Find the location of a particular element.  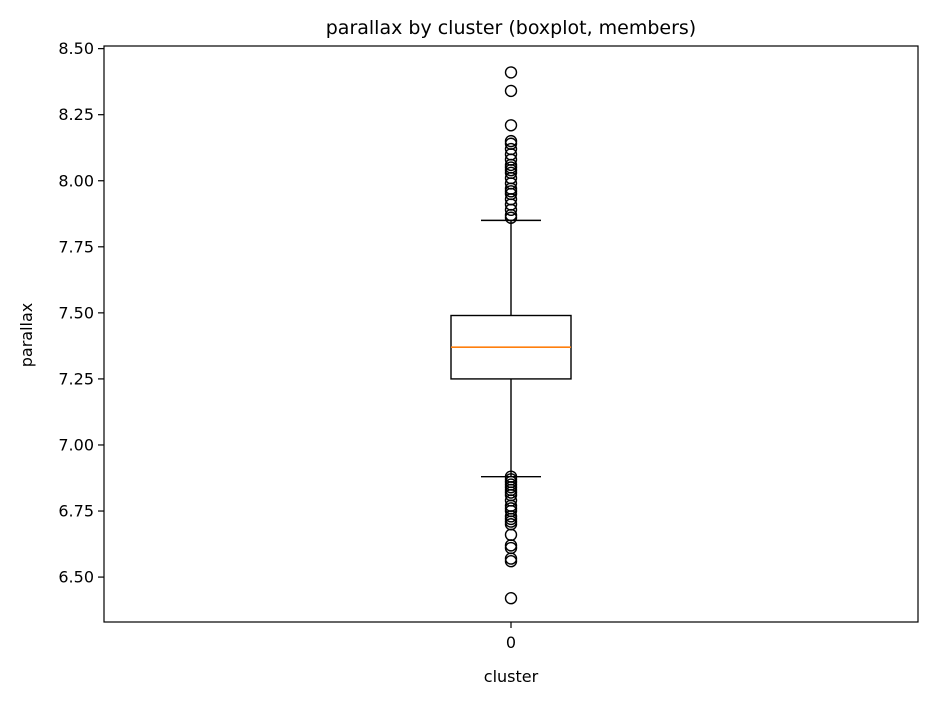

y-tick-label: 8.25 is located at coordinates (76, 114).